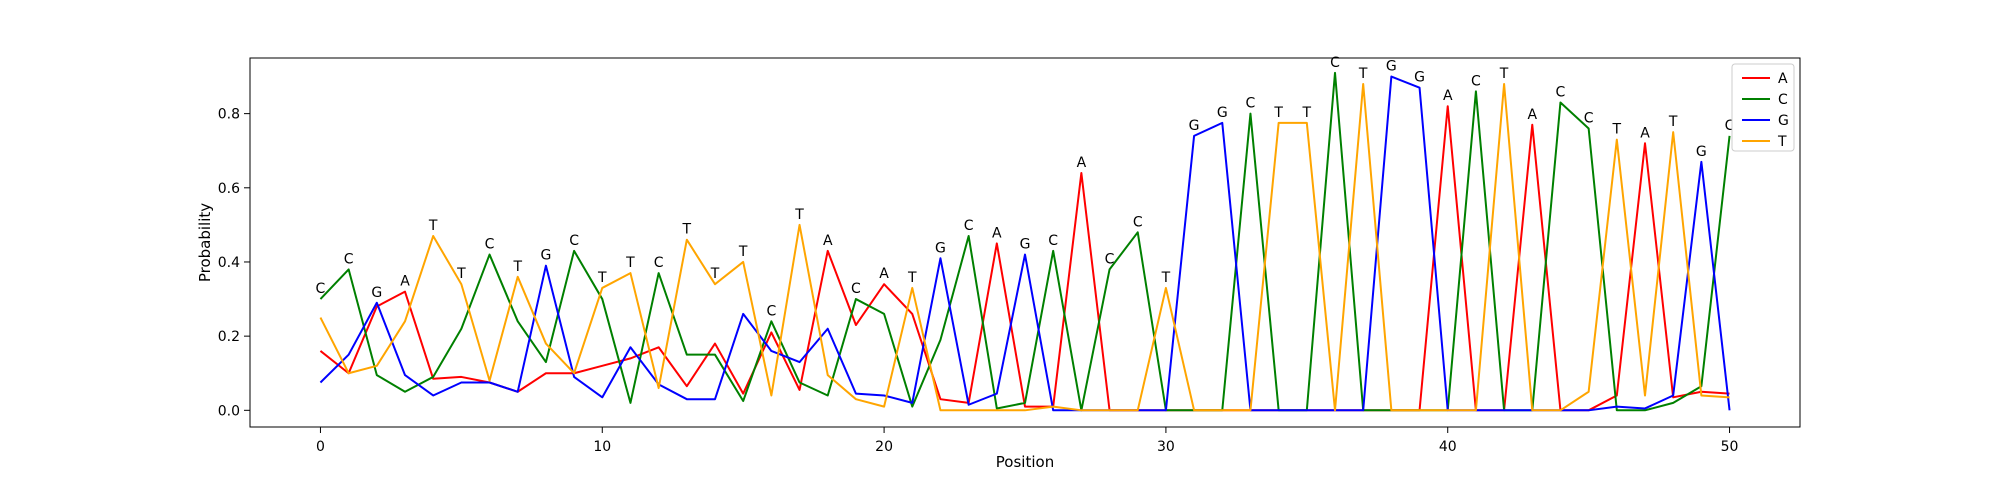 The image size is (2000, 480). What do you see at coordinates (1783, 100) in the screenshot?
I see `legend-label: C` at bounding box center [1783, 100].